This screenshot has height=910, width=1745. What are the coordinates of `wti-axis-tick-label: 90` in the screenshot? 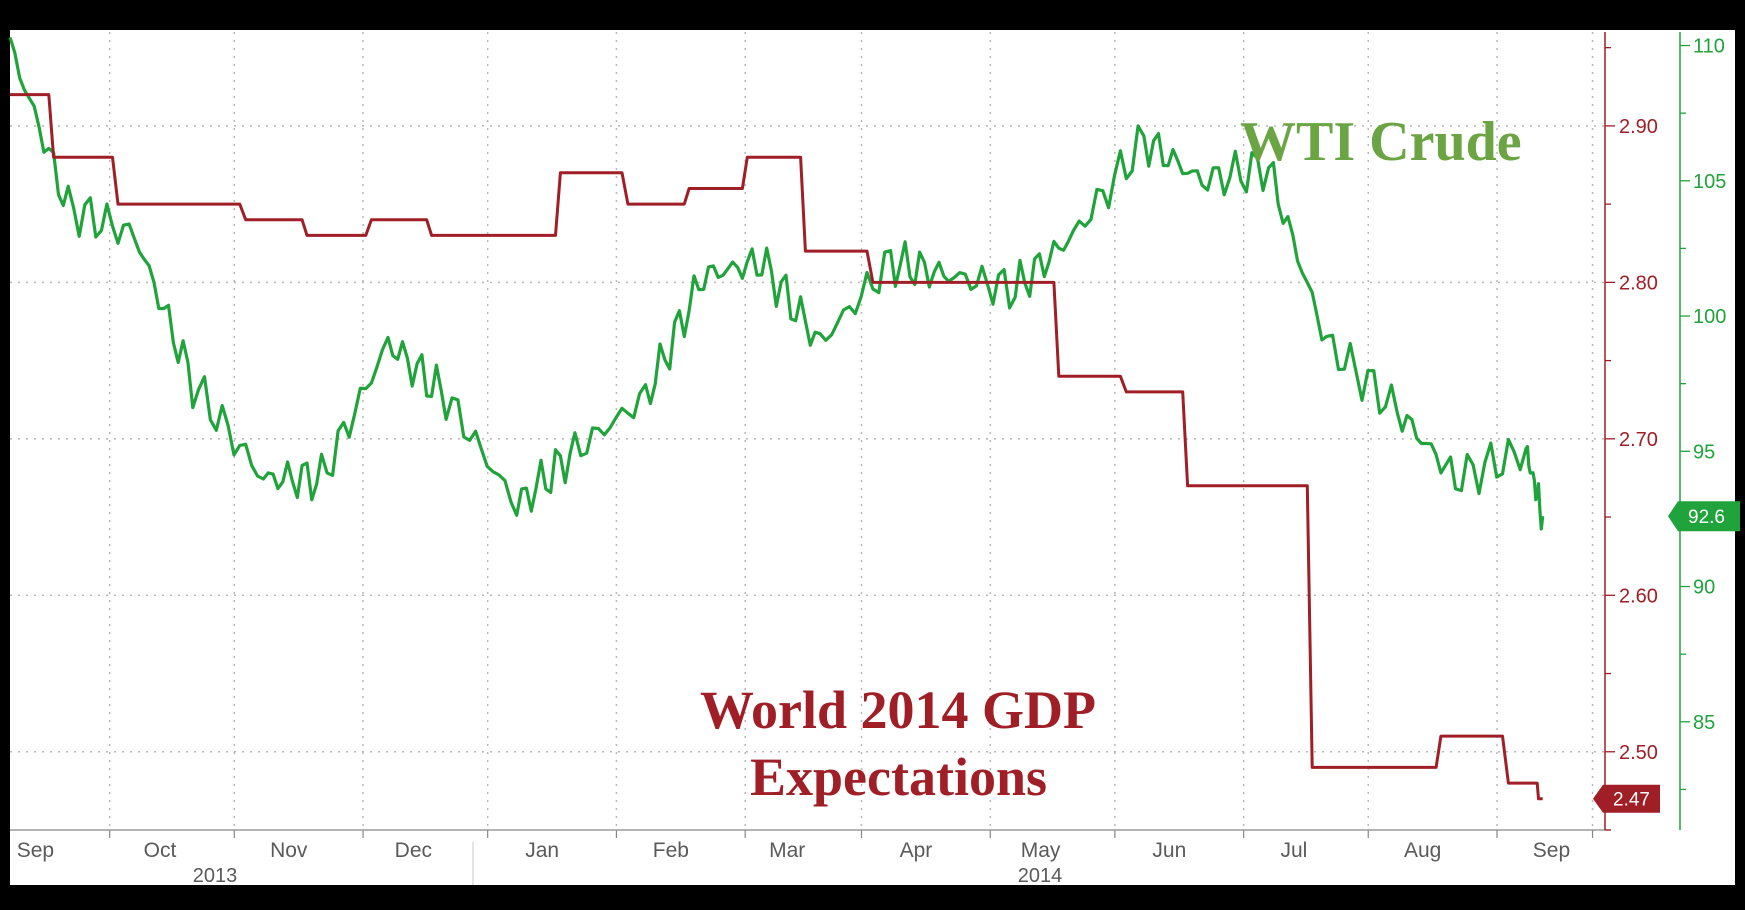 It's located at (1704, 588).